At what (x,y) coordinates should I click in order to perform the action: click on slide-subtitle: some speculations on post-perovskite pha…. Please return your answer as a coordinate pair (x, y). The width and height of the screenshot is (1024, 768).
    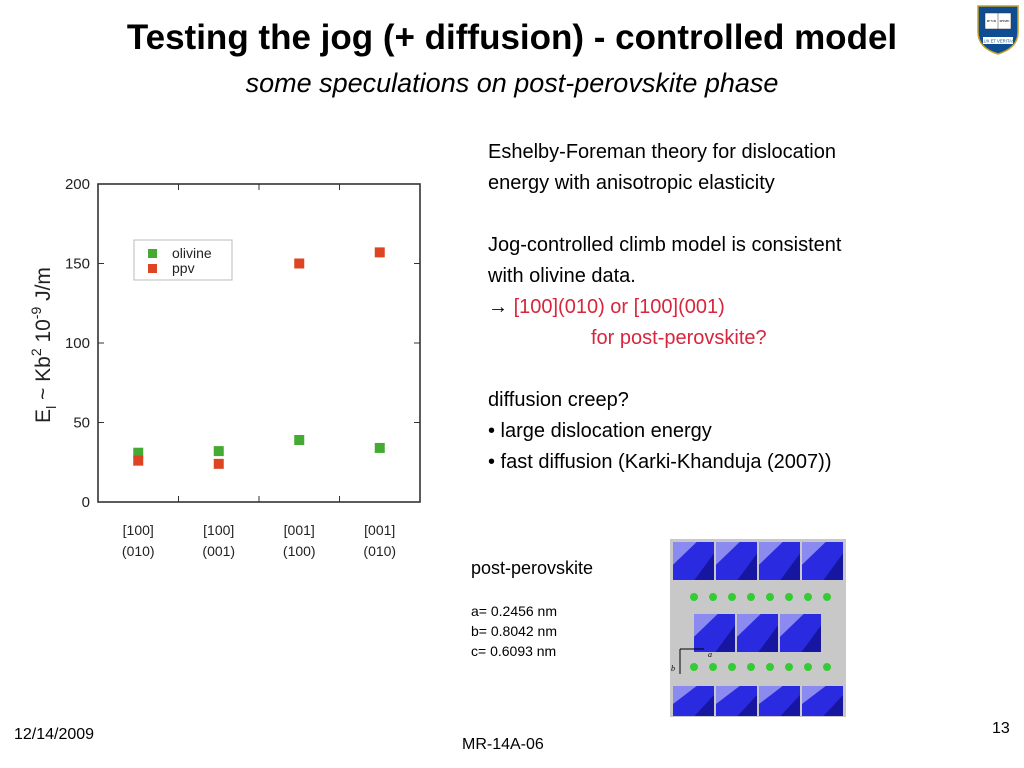
    Looking at the image, I should click on (512, 83).